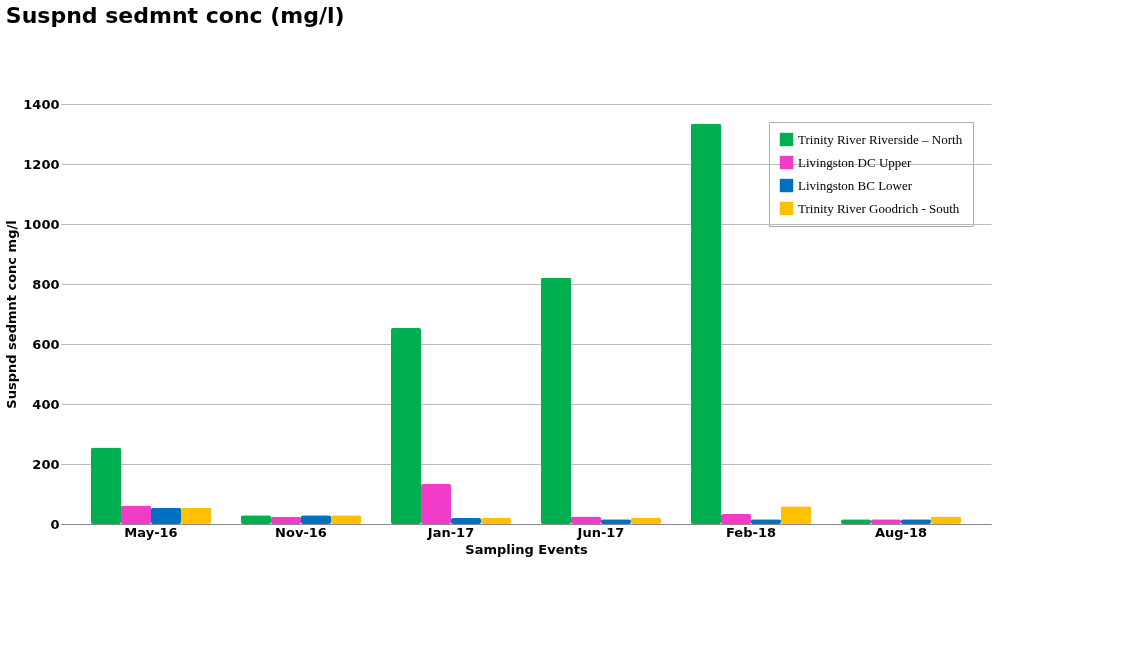 The image size is (1135, 660). What do you see at coordinates (901, 532) in the screenshot?
I see `x-tick-label: Aug-18` at bounding box center [901, 532].